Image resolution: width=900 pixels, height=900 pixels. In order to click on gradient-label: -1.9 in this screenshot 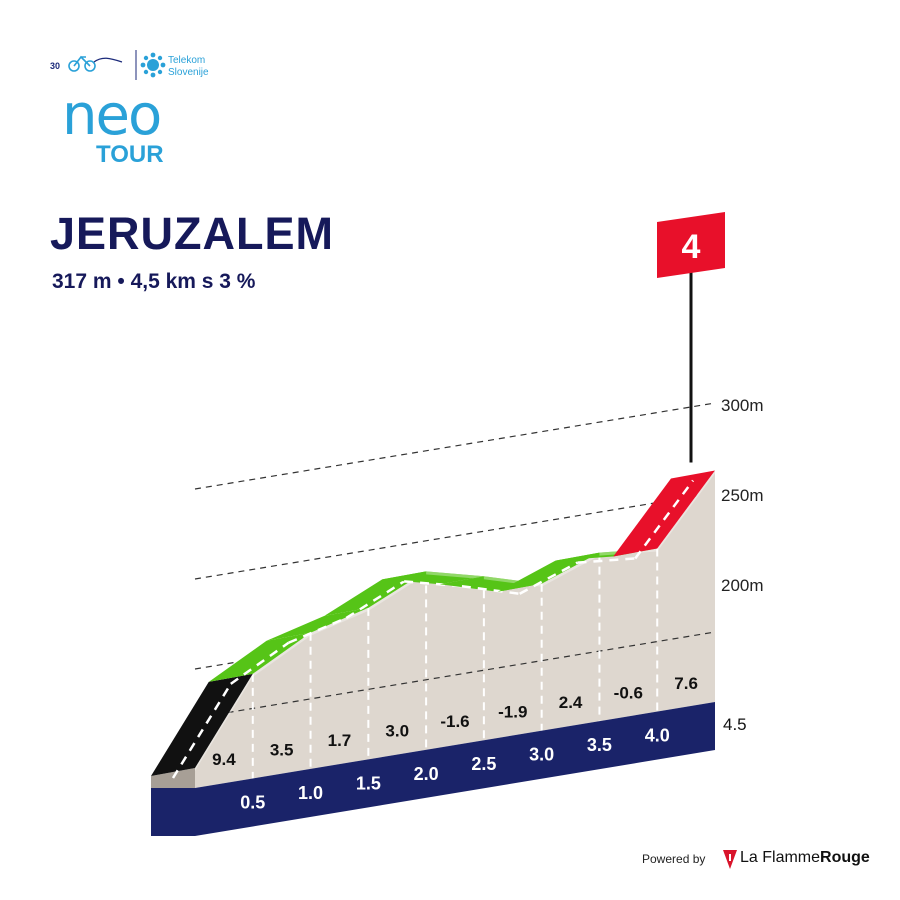, I will do `click(512, 711)`.